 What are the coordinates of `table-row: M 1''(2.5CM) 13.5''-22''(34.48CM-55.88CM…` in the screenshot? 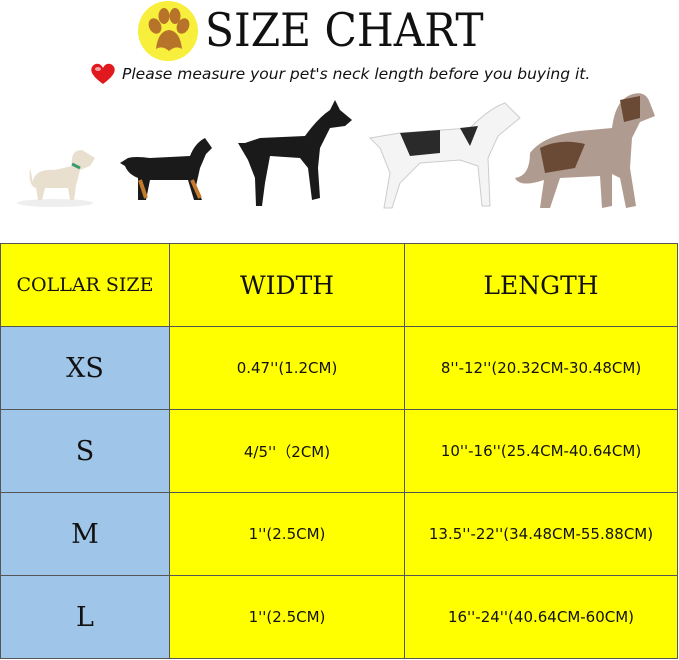 It's located at (339, 534).